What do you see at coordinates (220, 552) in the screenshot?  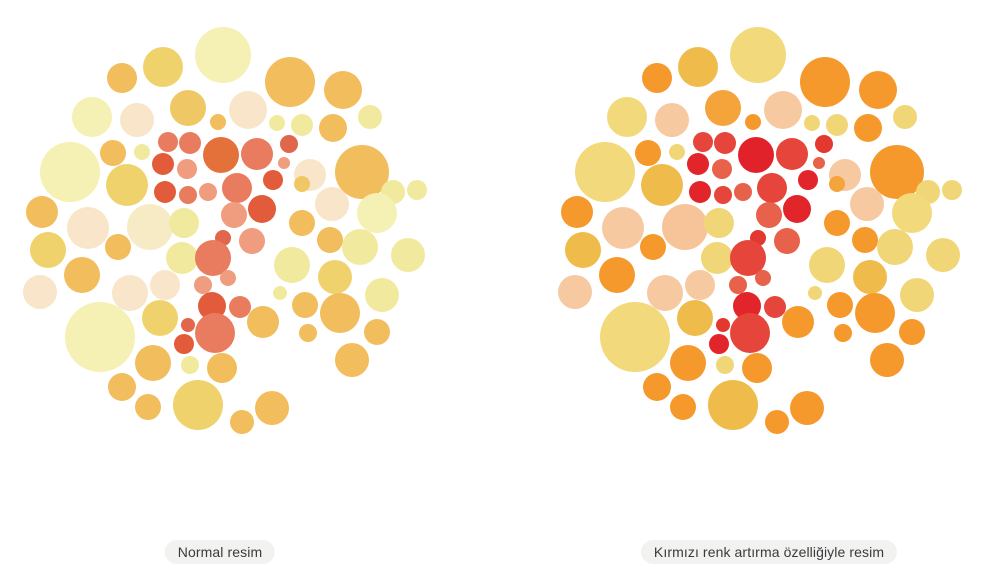 I see `normal-image-label: Normal resim` at bounding box center [220, 552].